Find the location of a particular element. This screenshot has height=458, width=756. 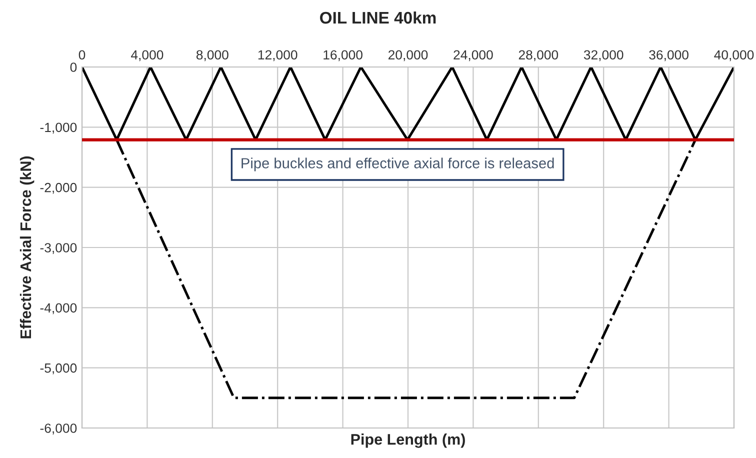

x-tick-label: 16,000 is located at coordinates (343, 56).